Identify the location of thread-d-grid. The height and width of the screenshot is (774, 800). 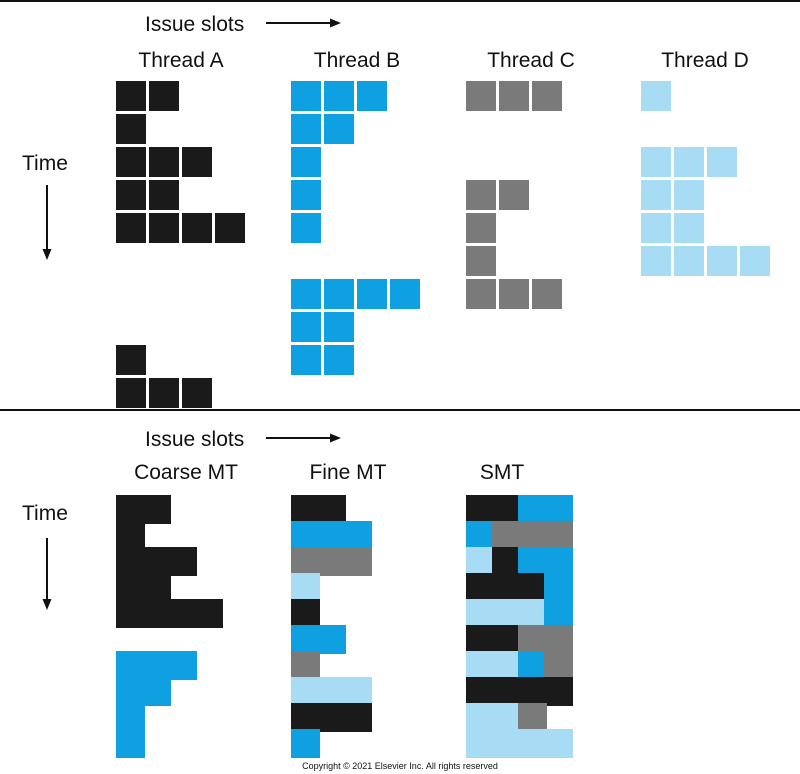
(705, 178).